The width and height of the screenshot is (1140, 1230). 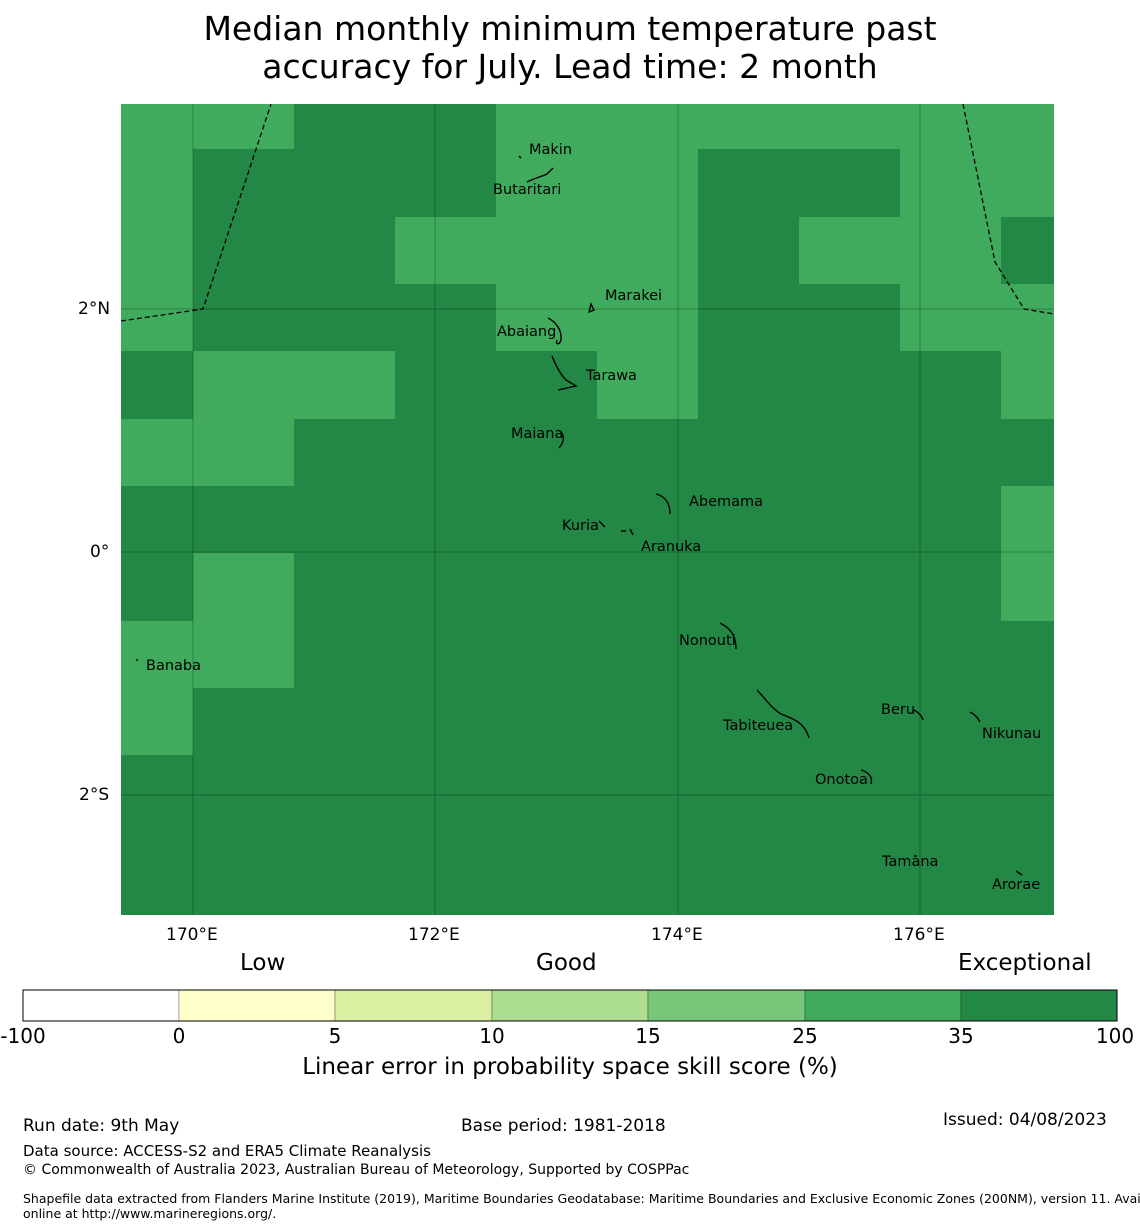 I want to click on shapefile-credit-line-2: online at http://www.marineregions.org/., so click(x=150, y=1213).